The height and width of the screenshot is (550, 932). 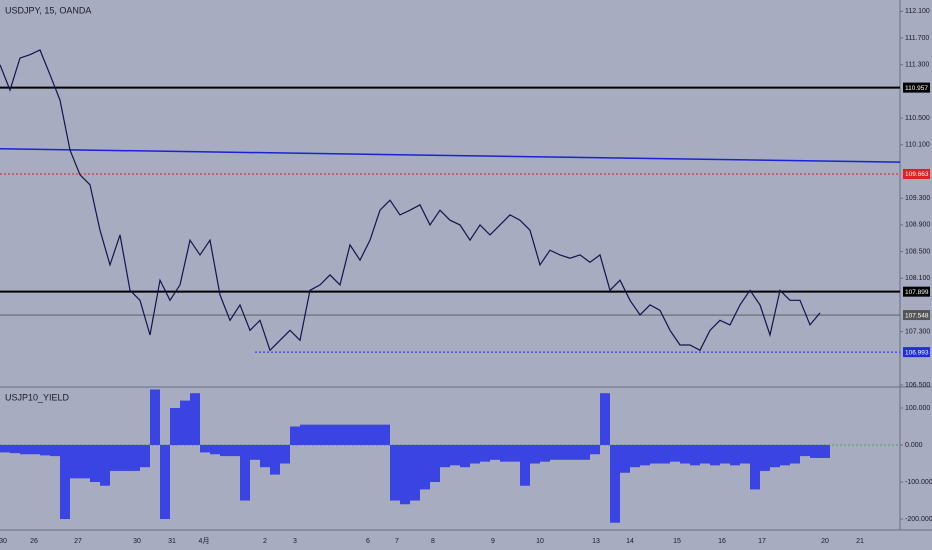 I want to click on x-tick-label: 31, so click(x=172, y=541).